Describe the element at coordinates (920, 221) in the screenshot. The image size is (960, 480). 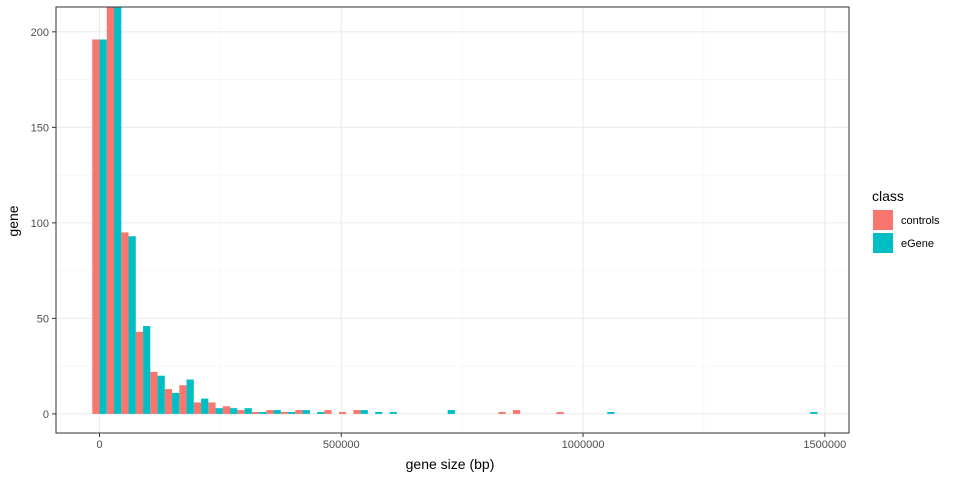
I see `legend-label-controls: controls` at that location.